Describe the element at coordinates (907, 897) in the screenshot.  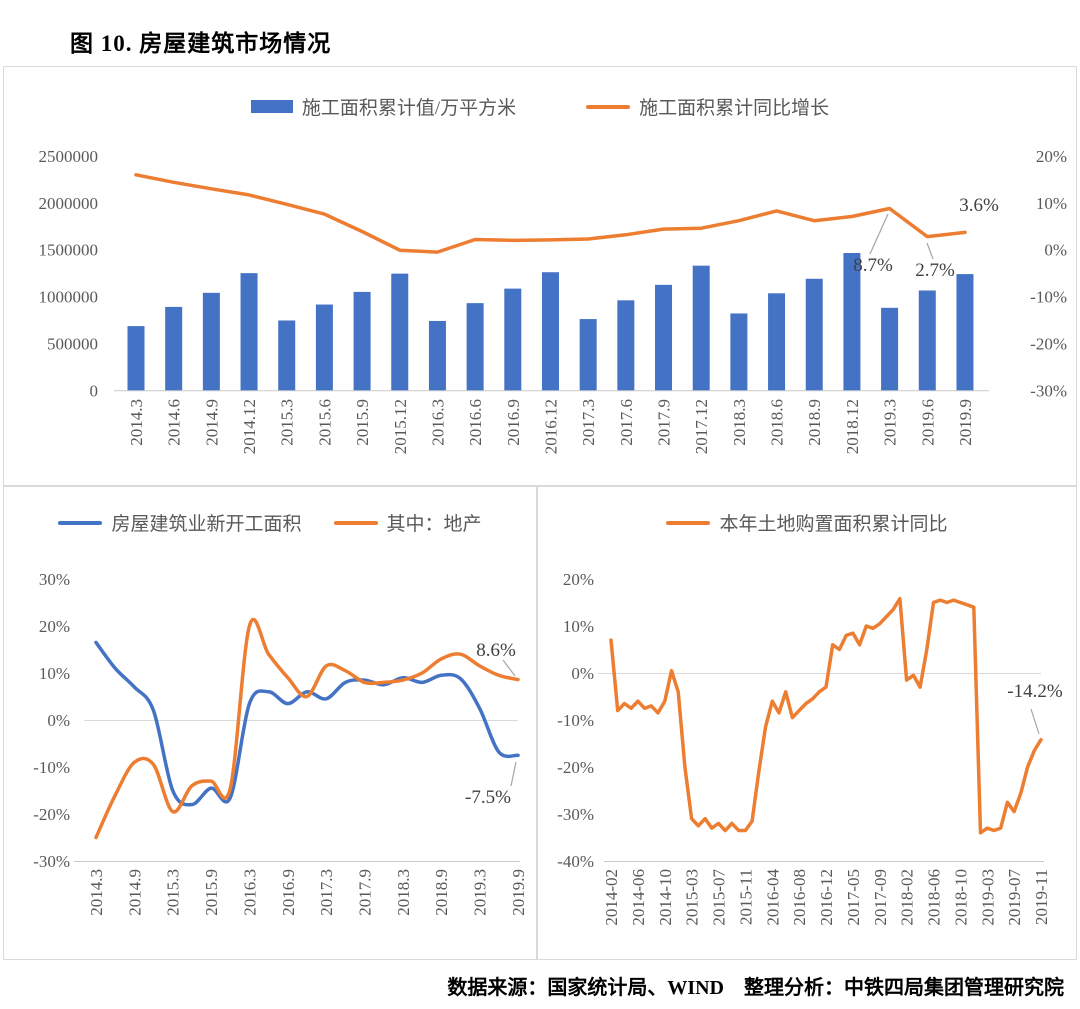
I see `x-axis-tick-label: 2018-02` at that location.